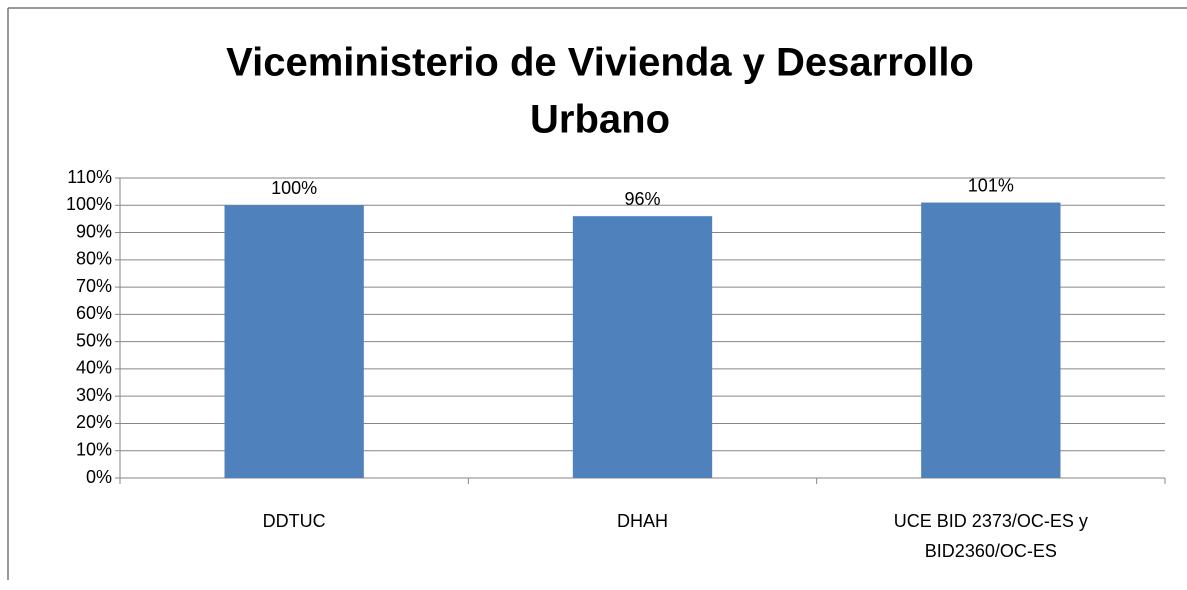 The image size is (1187, 590). I want to click on chart-title: Urbano, so click(600, 120).